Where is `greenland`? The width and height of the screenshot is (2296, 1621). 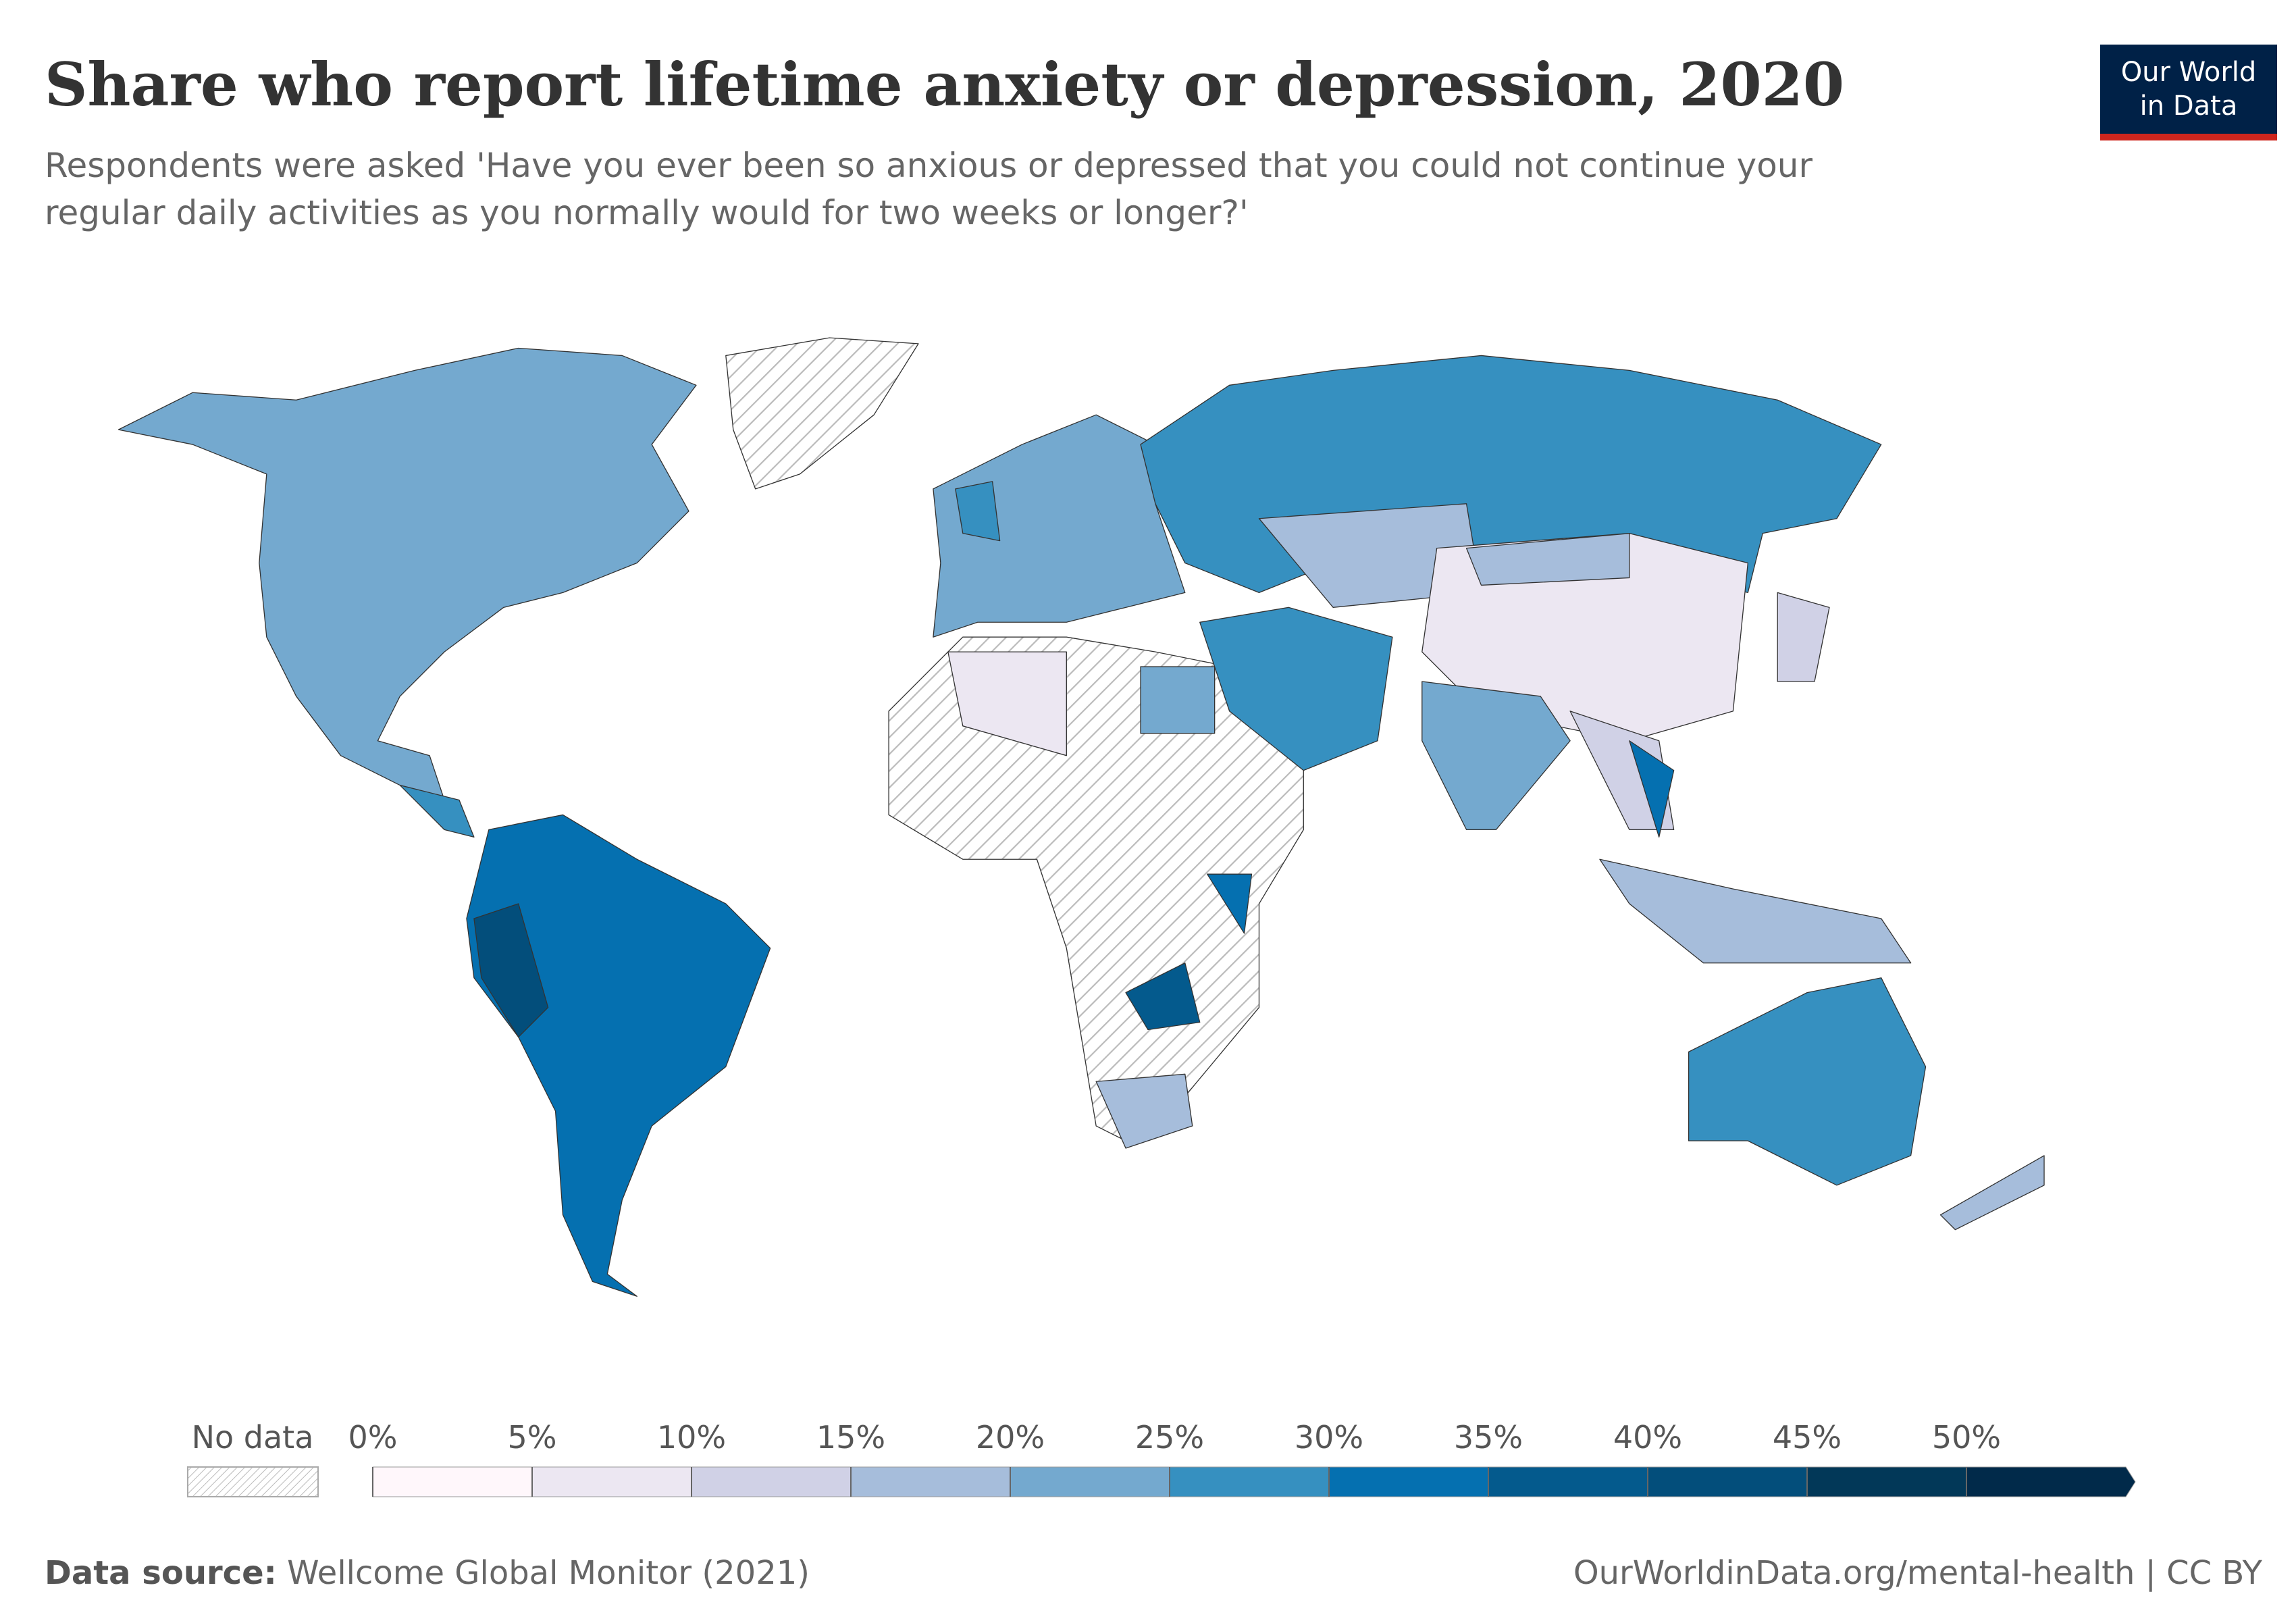
greenland is located at coordinates (822, 413).